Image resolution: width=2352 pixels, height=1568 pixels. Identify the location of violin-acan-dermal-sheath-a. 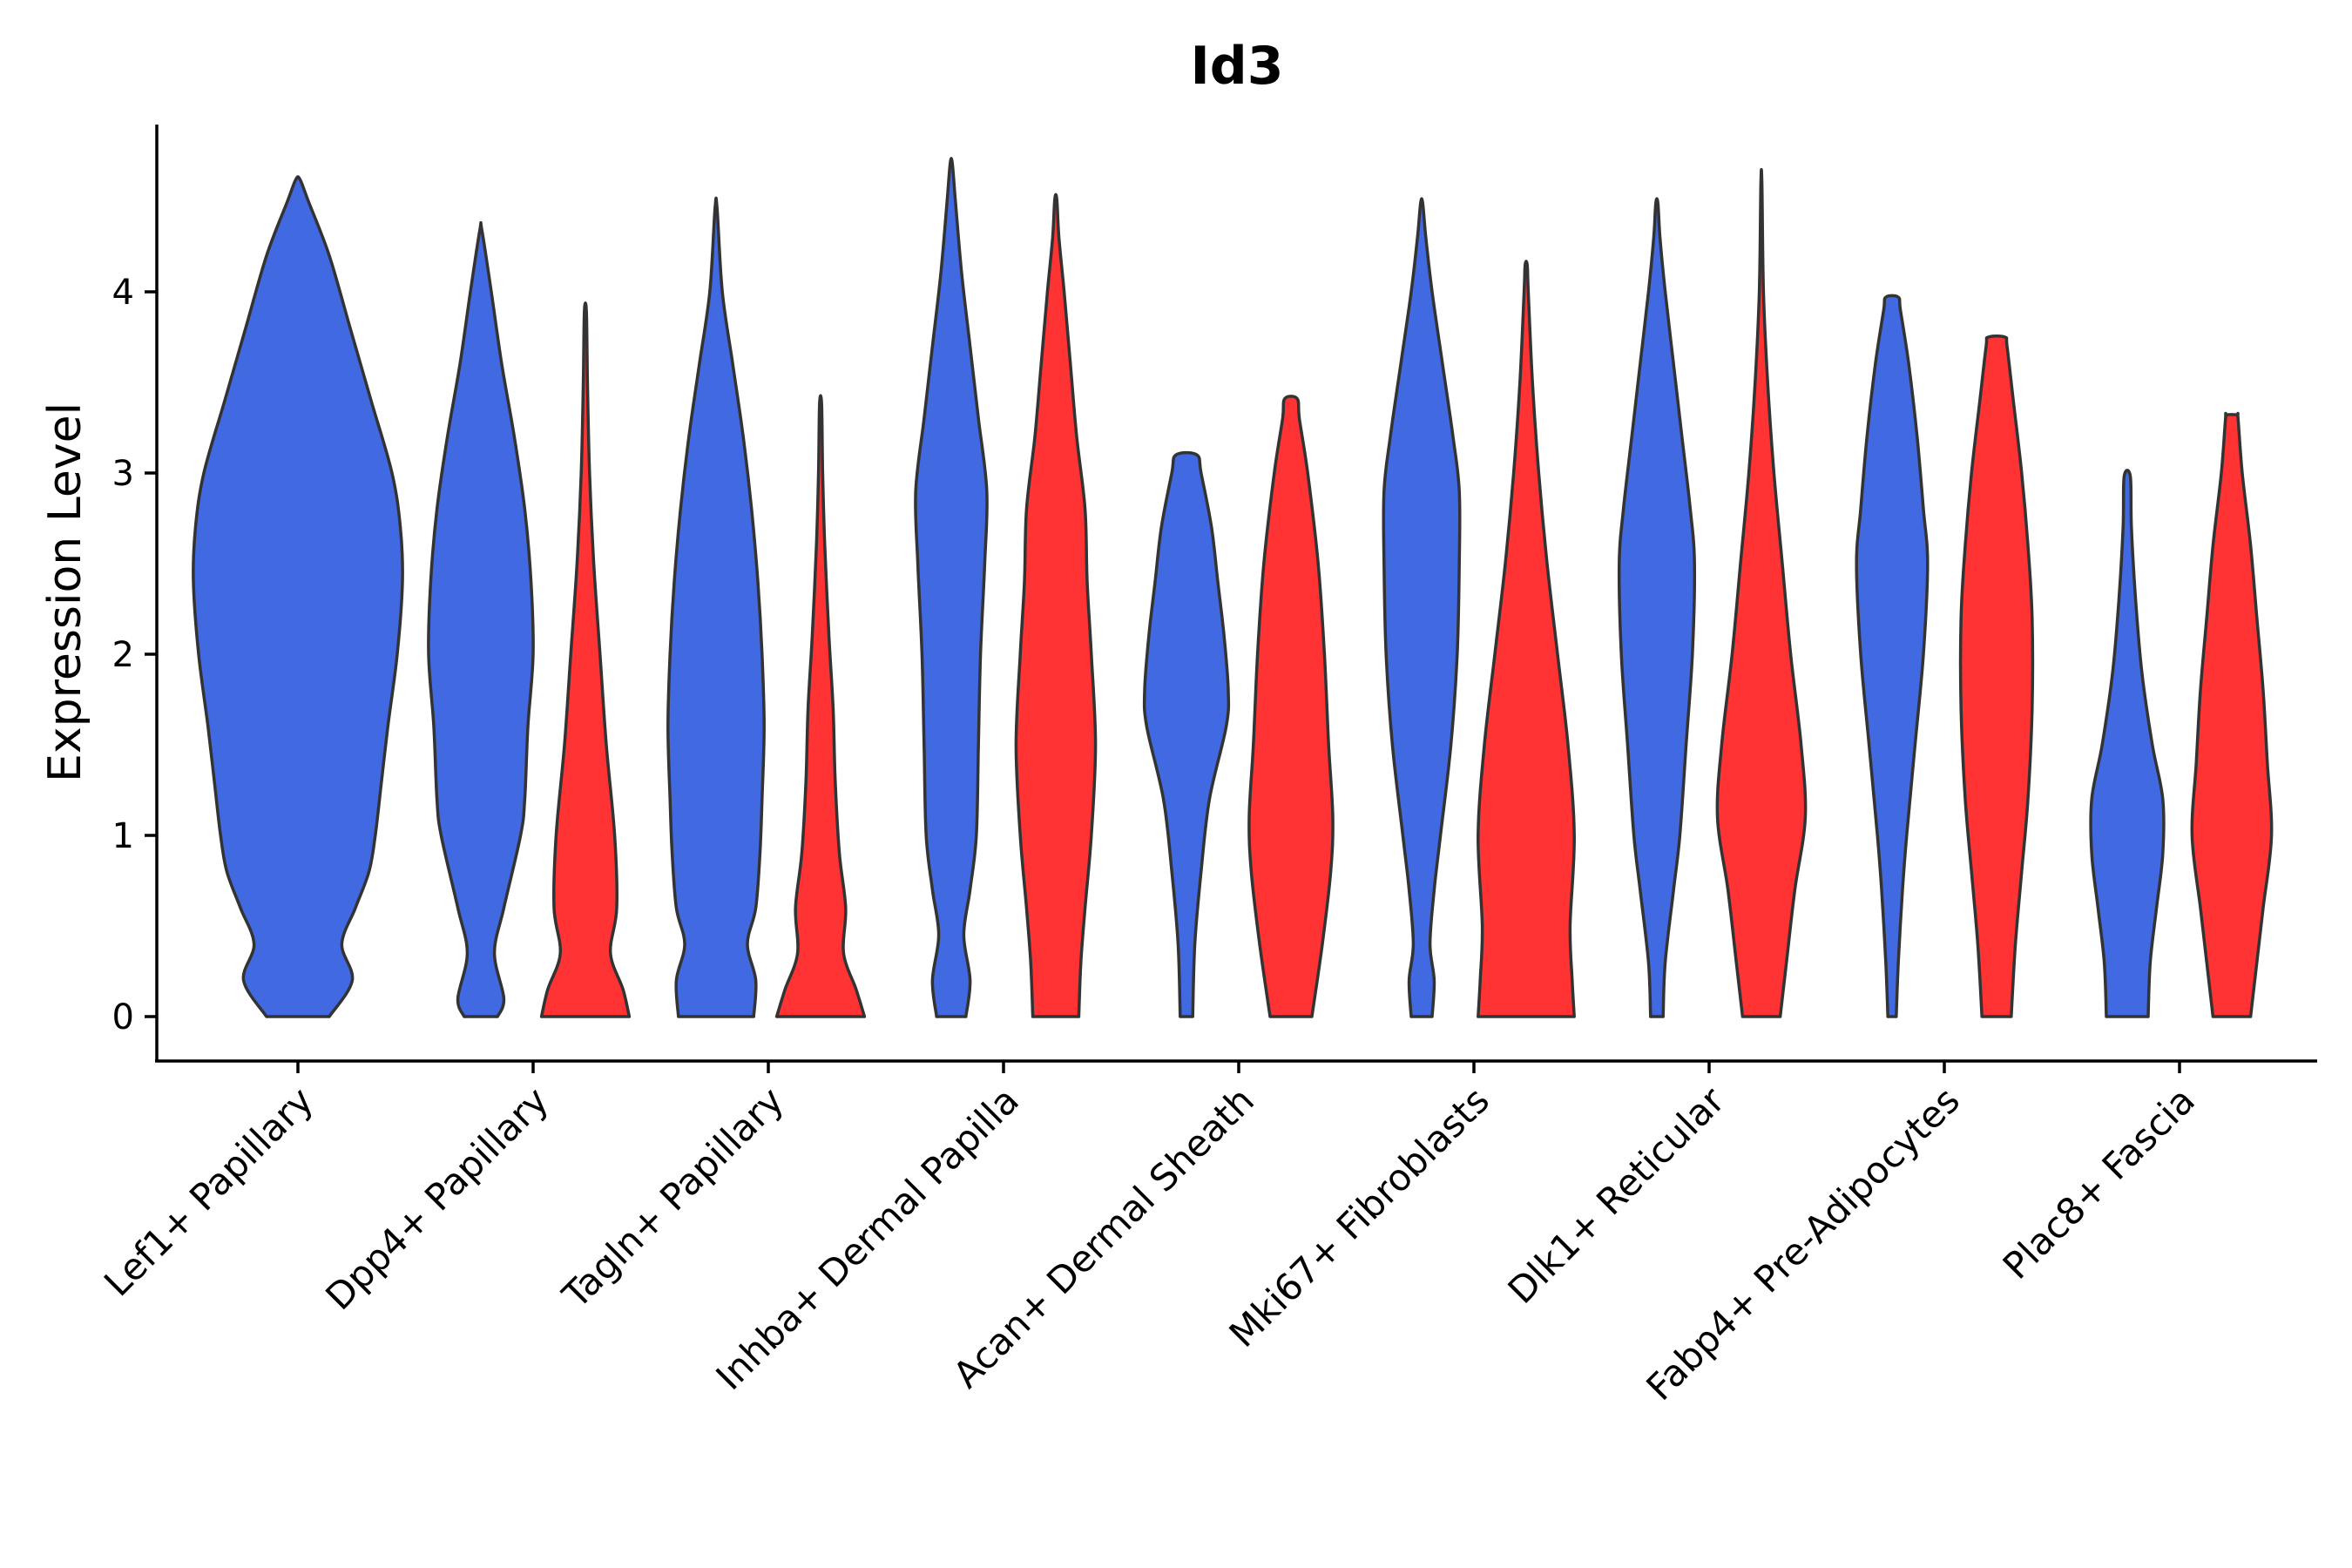
(1186, 734).